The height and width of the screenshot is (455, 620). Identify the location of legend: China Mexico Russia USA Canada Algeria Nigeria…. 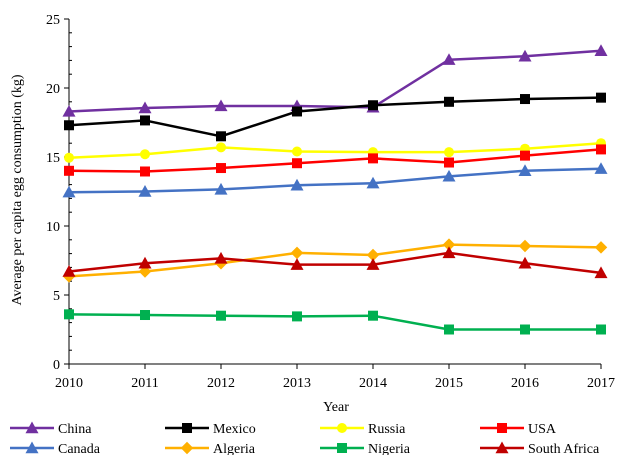
(305, 438).